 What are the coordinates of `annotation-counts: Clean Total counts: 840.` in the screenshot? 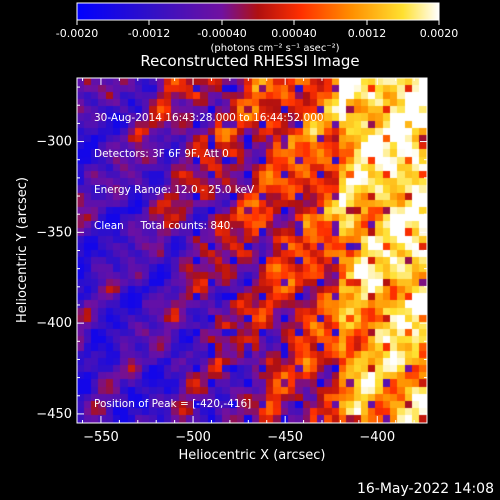 It's located at (164, 226).